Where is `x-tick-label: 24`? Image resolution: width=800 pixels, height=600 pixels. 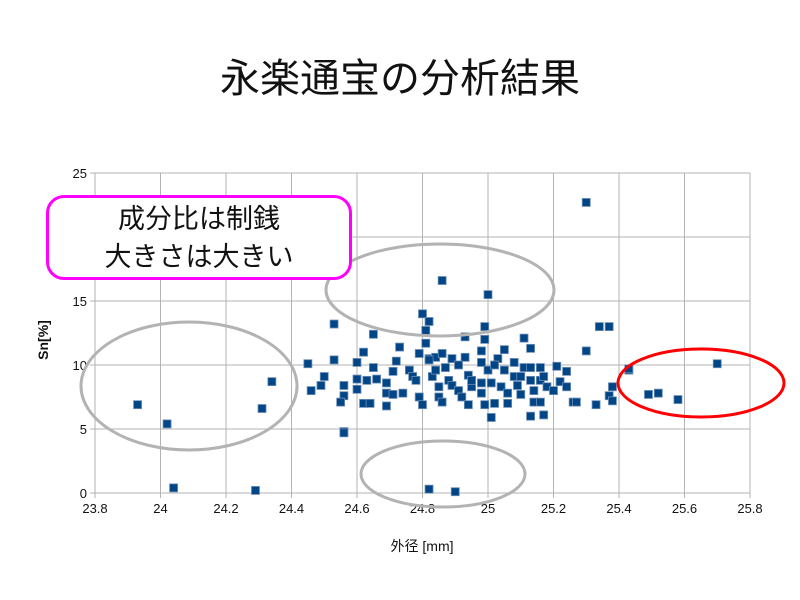 x-tick-label: 24 is located at coordinates (160, 508).